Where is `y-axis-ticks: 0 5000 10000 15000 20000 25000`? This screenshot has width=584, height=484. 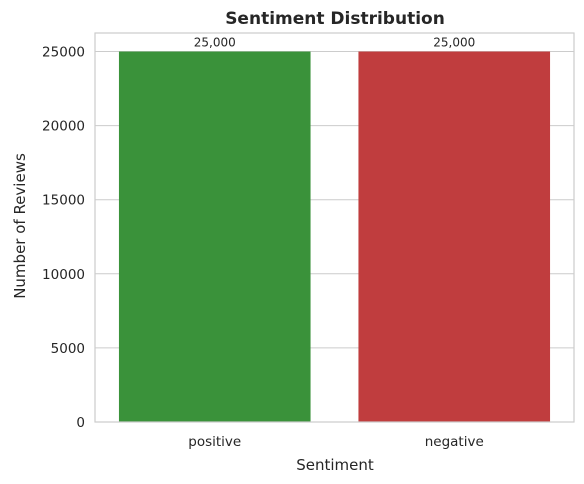 y-axis-ticks: 0 5000 10000 15000 20000 25000 is located at coordinates (63, 238).